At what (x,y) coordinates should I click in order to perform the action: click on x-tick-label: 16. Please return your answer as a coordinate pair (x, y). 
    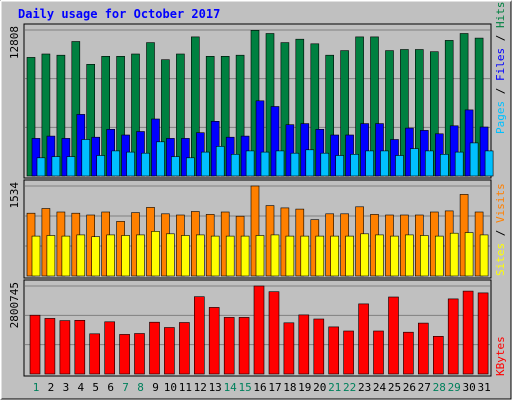
    Looking at the image, I should click on (259, 387).